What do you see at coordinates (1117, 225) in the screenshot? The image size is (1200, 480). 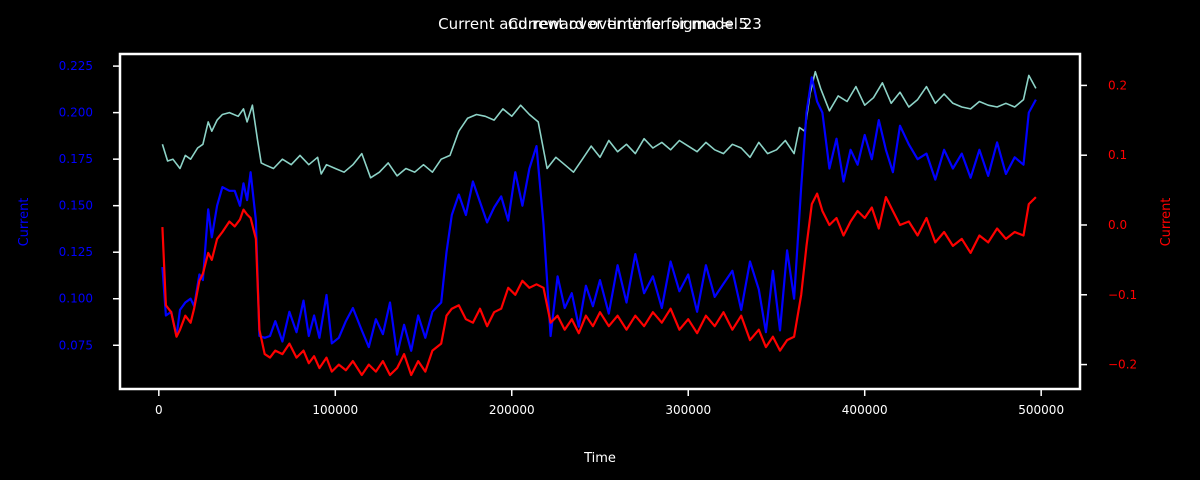 I see `y-right-tick-label: 0.0` at bounding box center [1117, 225].